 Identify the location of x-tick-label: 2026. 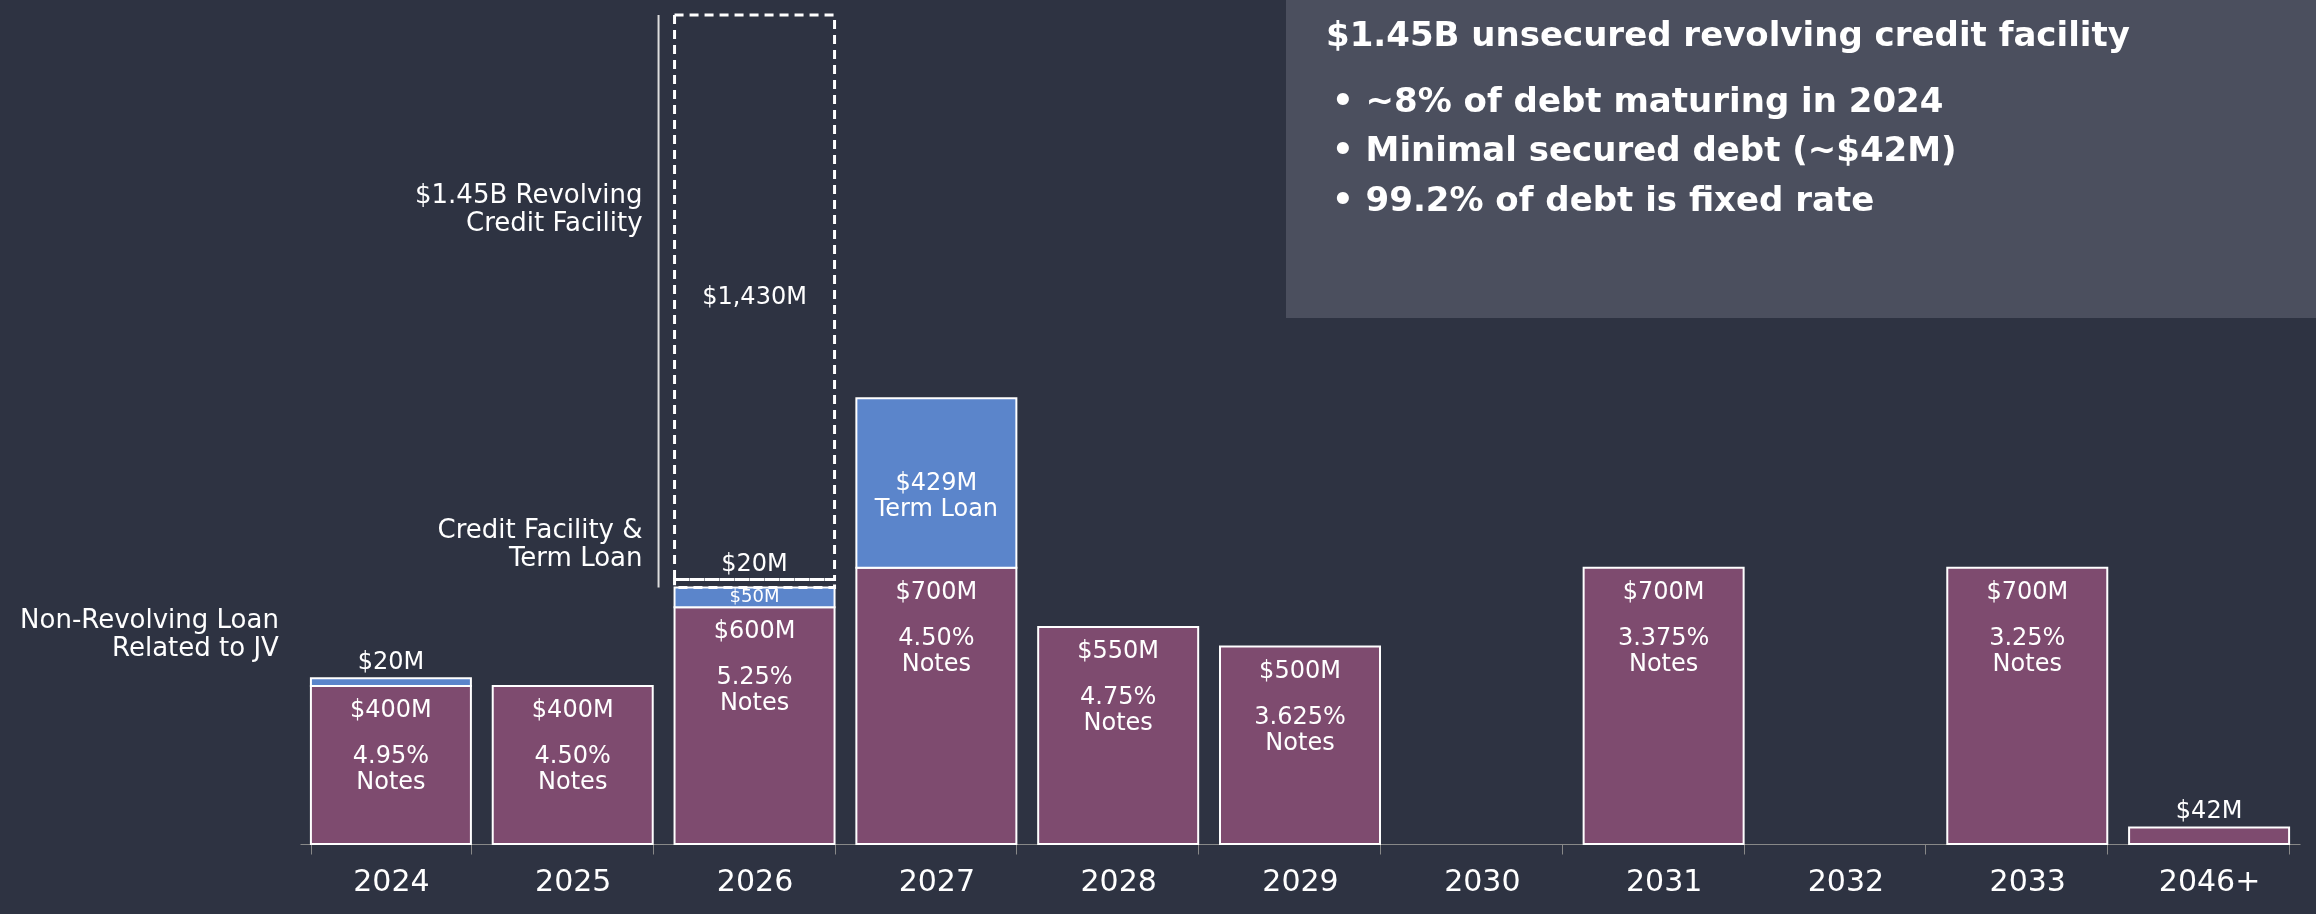
(755, 880).